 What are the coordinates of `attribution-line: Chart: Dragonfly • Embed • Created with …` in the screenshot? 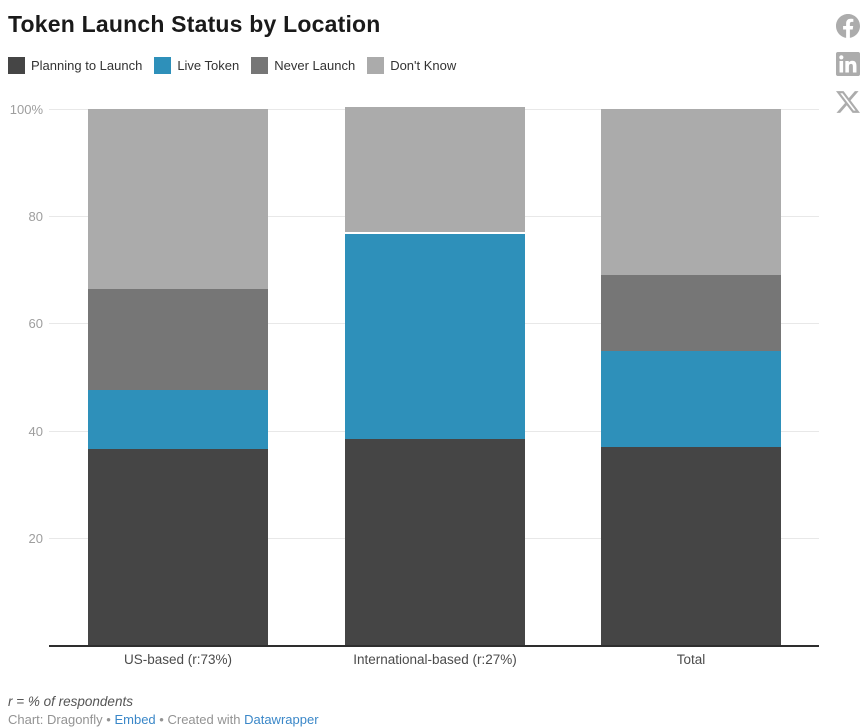 It's located at (163, 719).